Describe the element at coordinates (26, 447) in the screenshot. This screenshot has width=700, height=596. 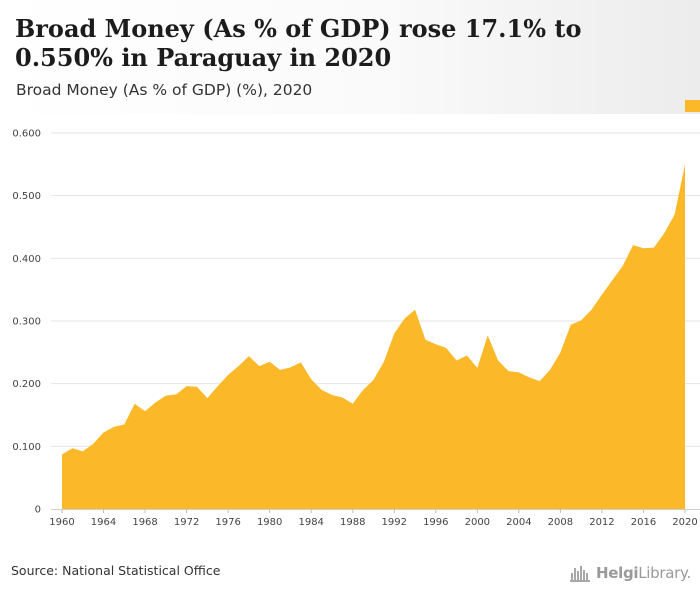
I see `y-tick-label: 0.100` at that location.